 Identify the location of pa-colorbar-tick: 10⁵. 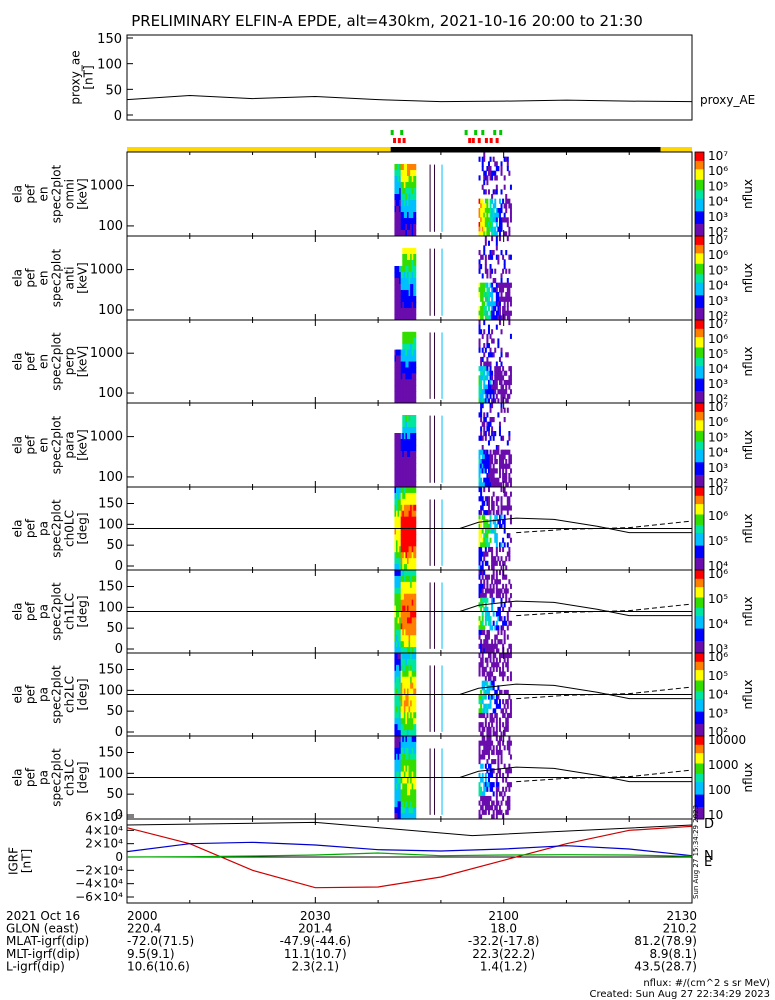
(718, 541).